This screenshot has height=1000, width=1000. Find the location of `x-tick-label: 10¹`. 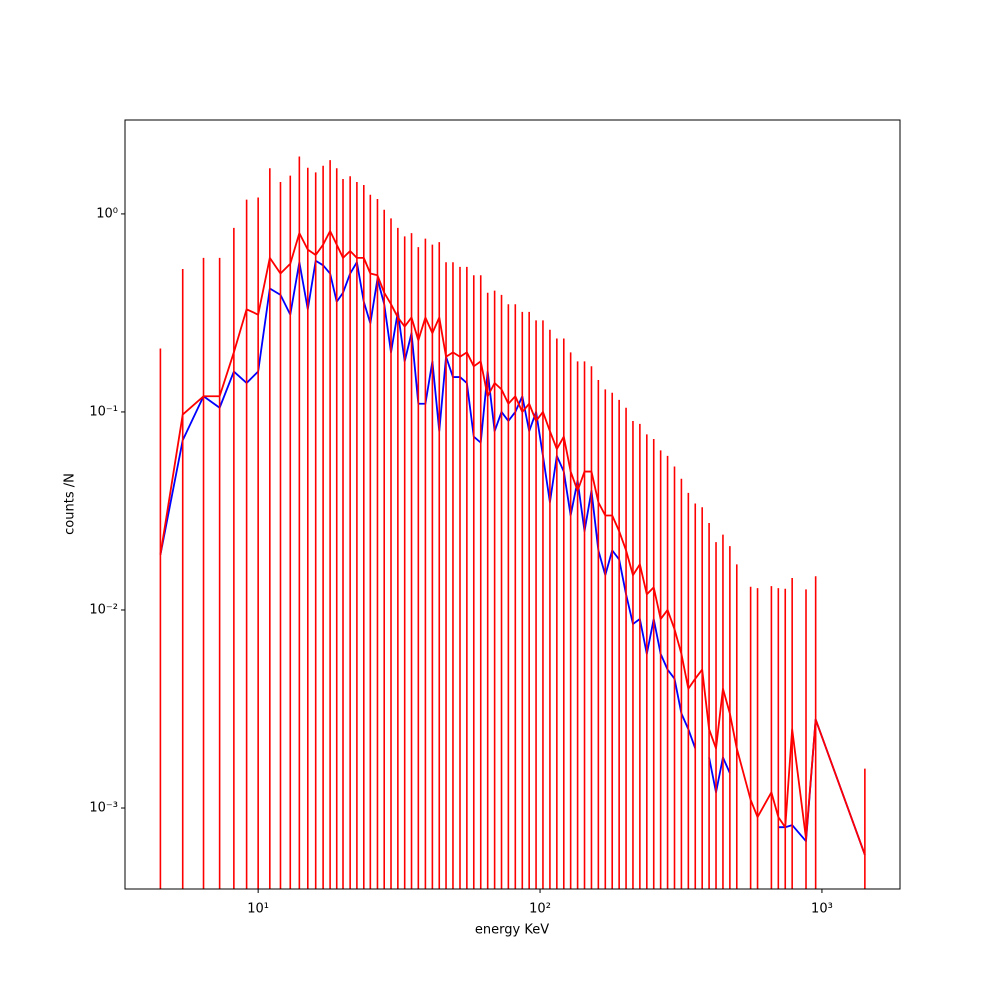

x-tick-label: 10¹ is located at coordinates (258, 909).